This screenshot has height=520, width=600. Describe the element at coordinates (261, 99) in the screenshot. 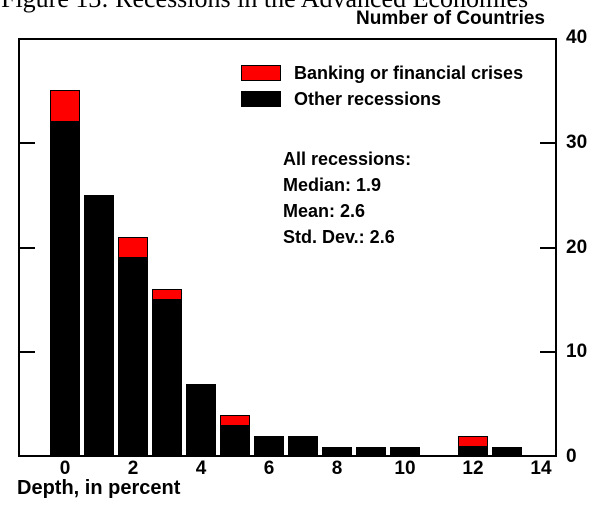

I see `legend-swatch-other` at that location.